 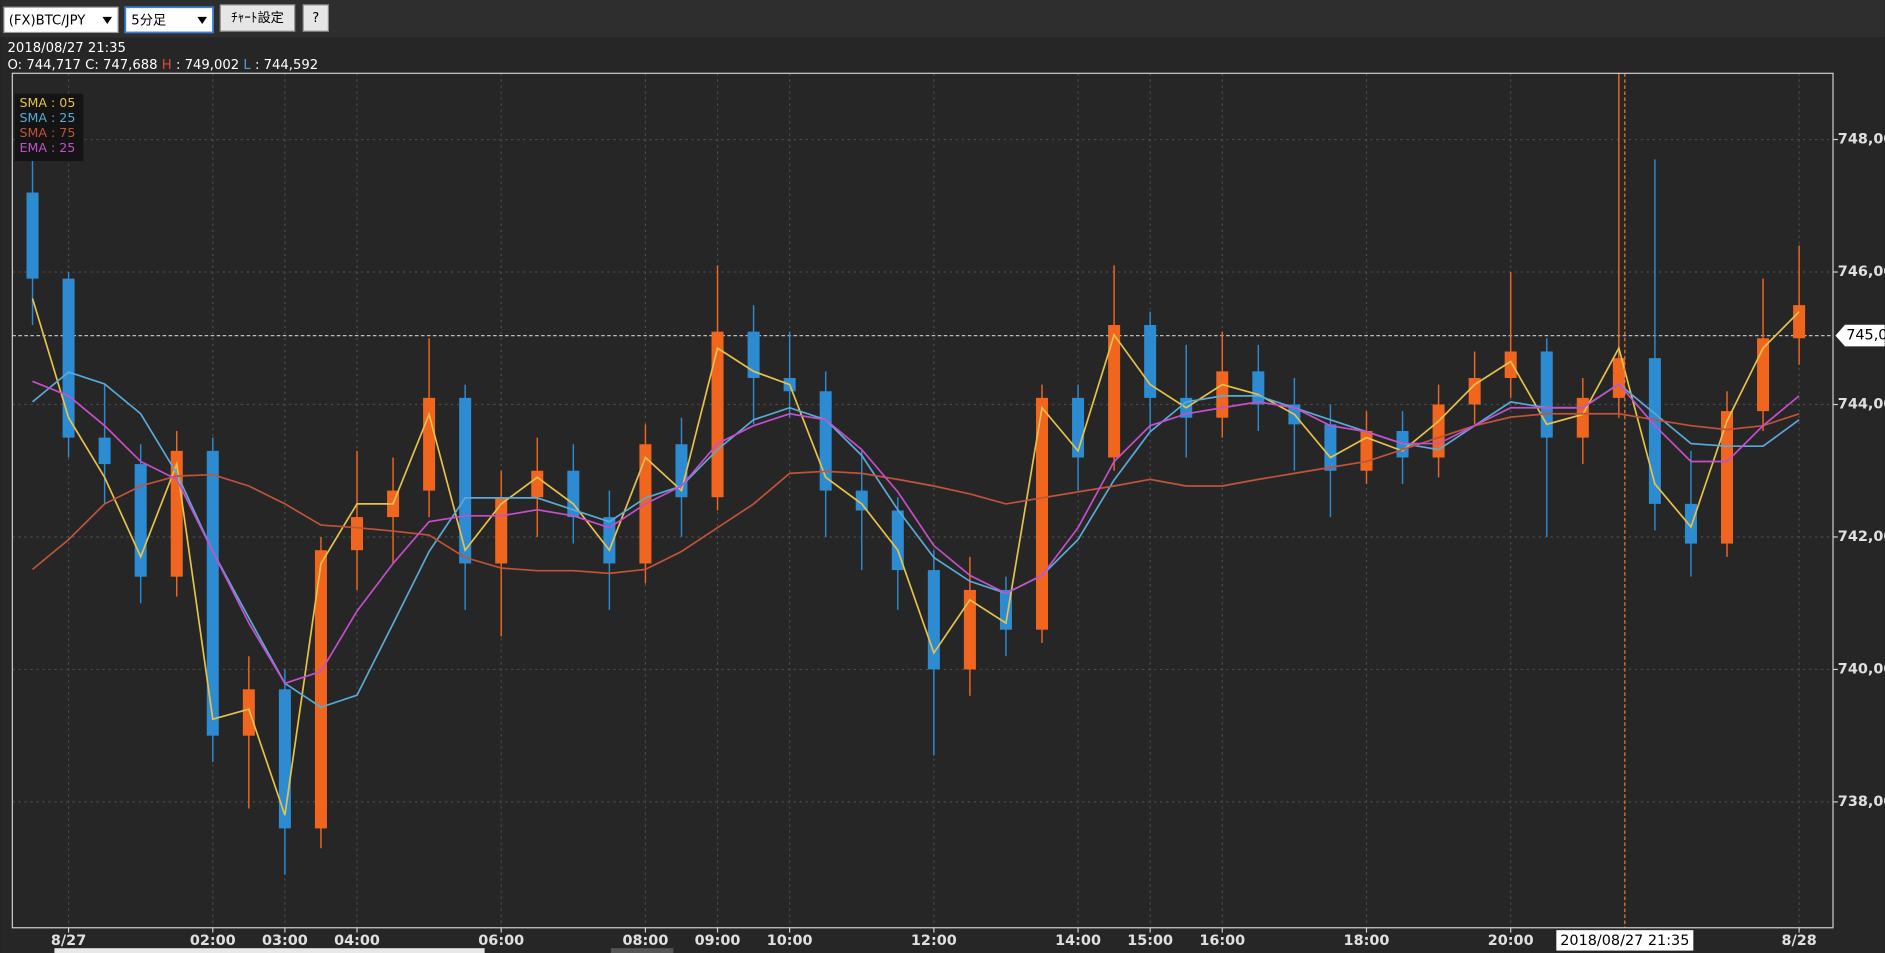 I want to click on symbol-text: (FX)BTC/JPY, so click(x=48, y=20).